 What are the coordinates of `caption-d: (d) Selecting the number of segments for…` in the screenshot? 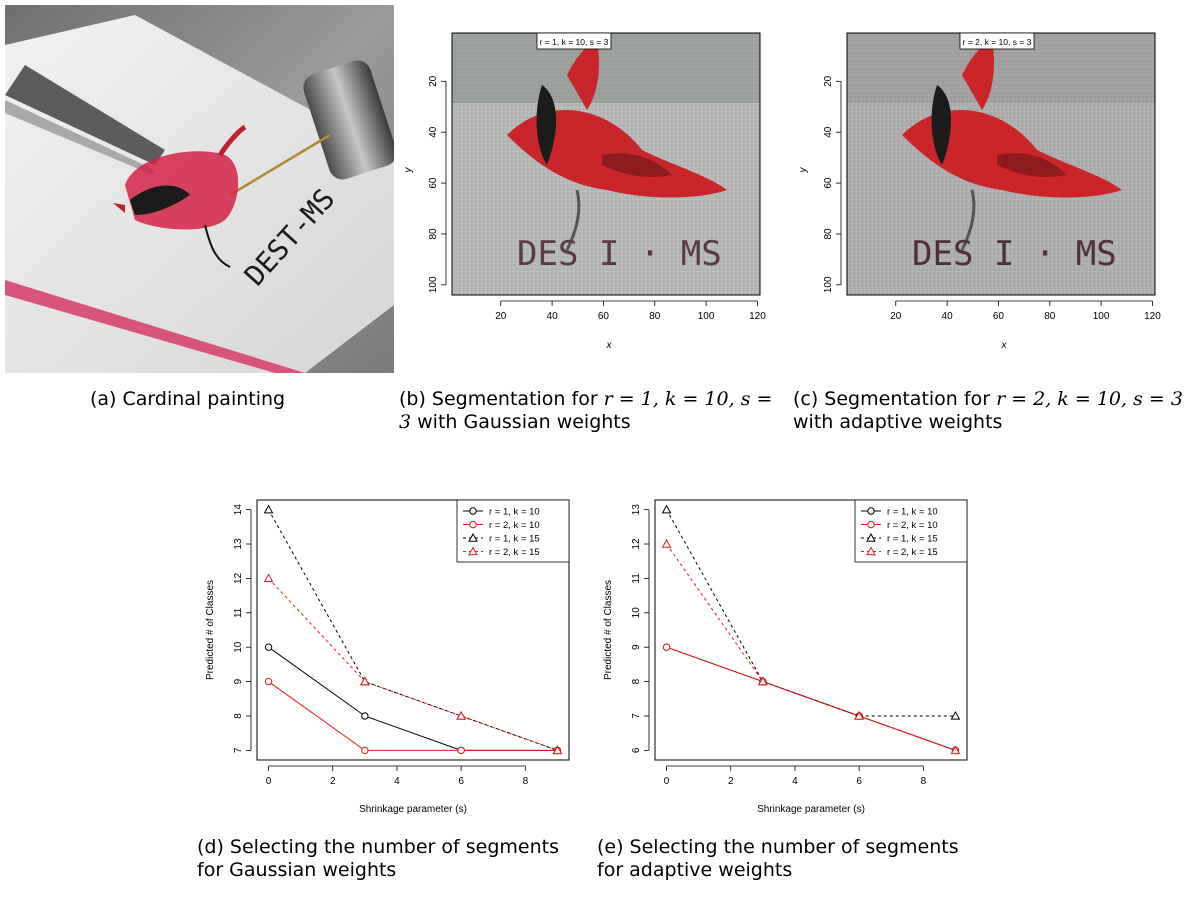 It's located at (378, 859).